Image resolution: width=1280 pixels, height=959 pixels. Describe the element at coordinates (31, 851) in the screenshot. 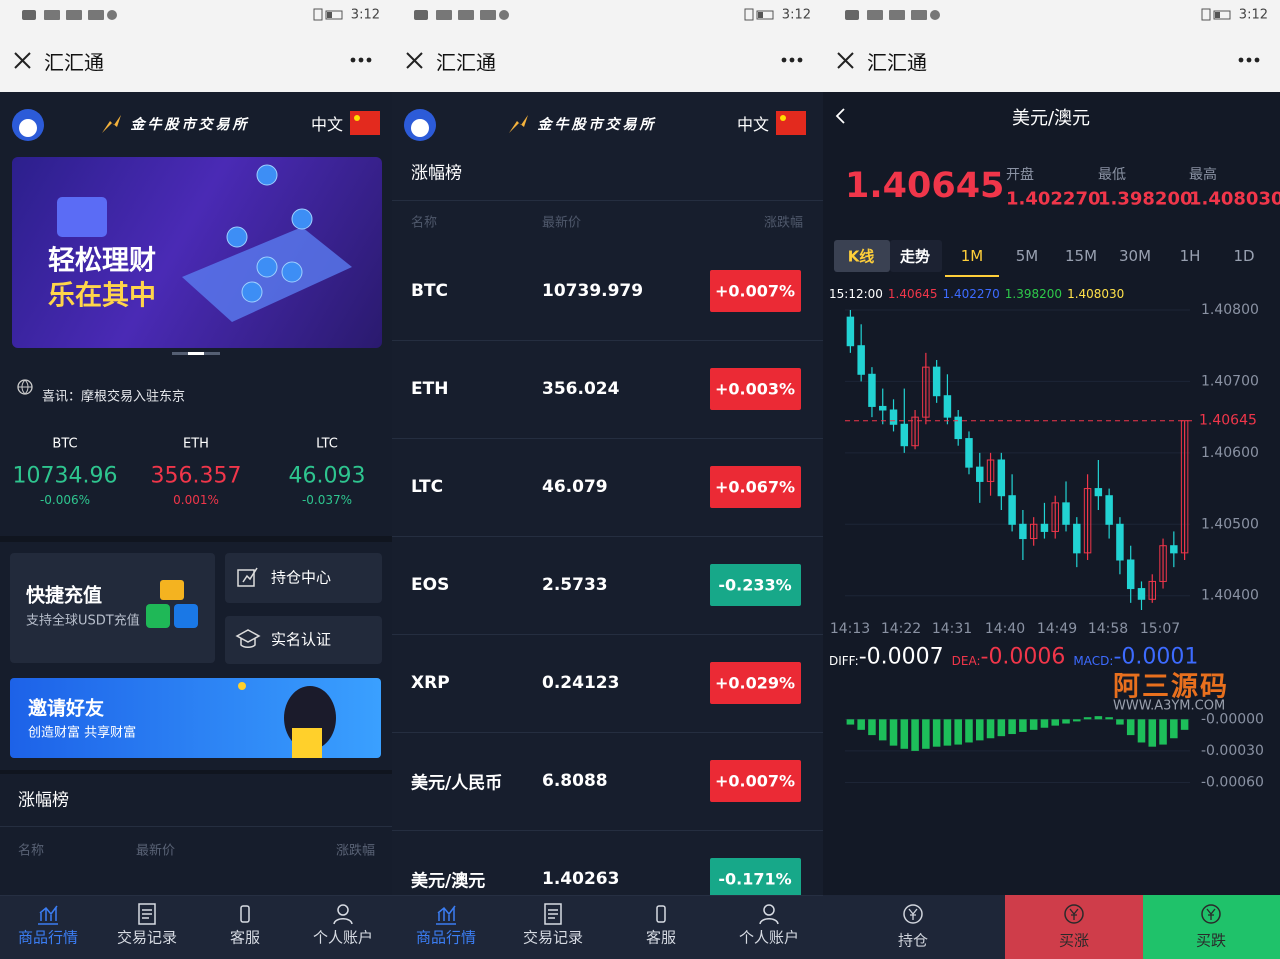

I see `column-header: 名称` at that location.